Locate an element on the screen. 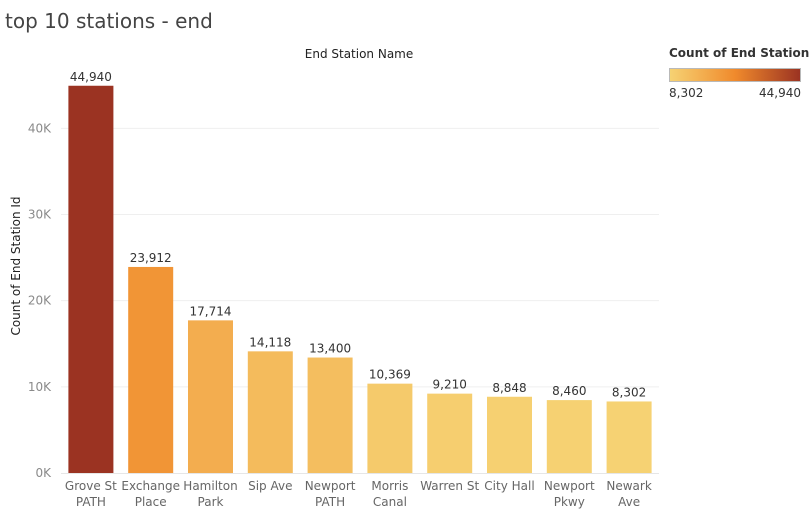 The width and height of the screenshot is (809, 513). x-tick-label: Newark is located at coordinates (628, 486).